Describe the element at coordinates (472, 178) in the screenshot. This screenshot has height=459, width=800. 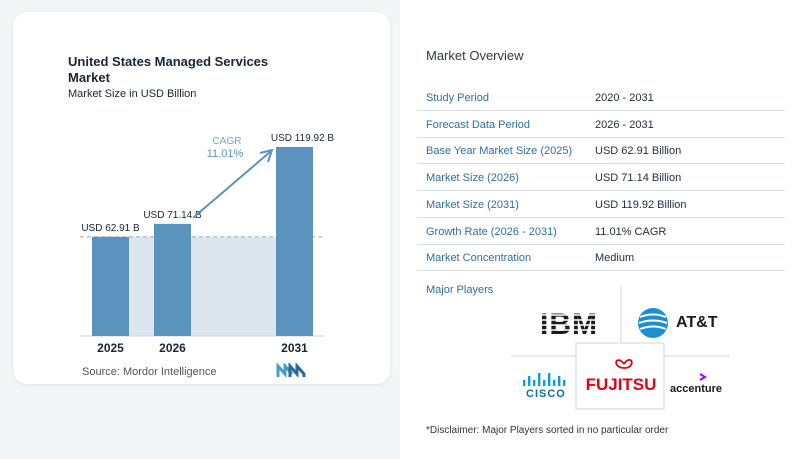
I see `overview-row-label: Market Size (2026)` at that location.